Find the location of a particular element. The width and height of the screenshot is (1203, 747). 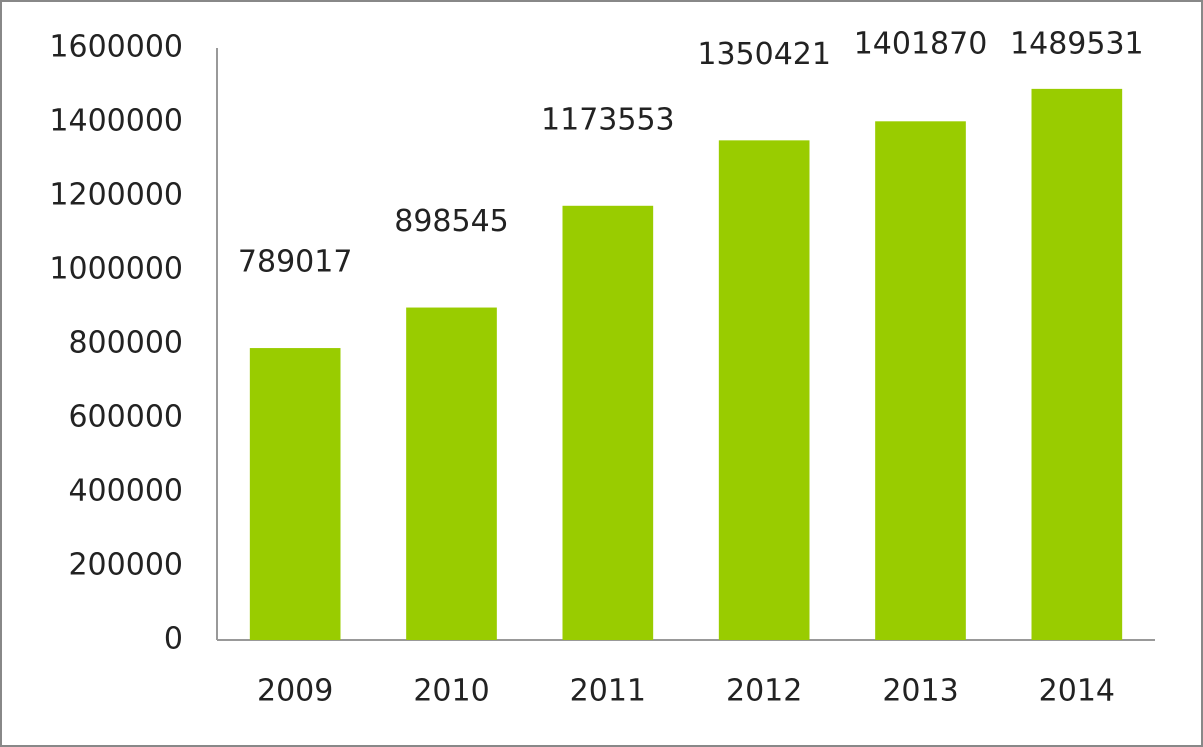

value-label: 1350421 is located at coordinates (764, 54).